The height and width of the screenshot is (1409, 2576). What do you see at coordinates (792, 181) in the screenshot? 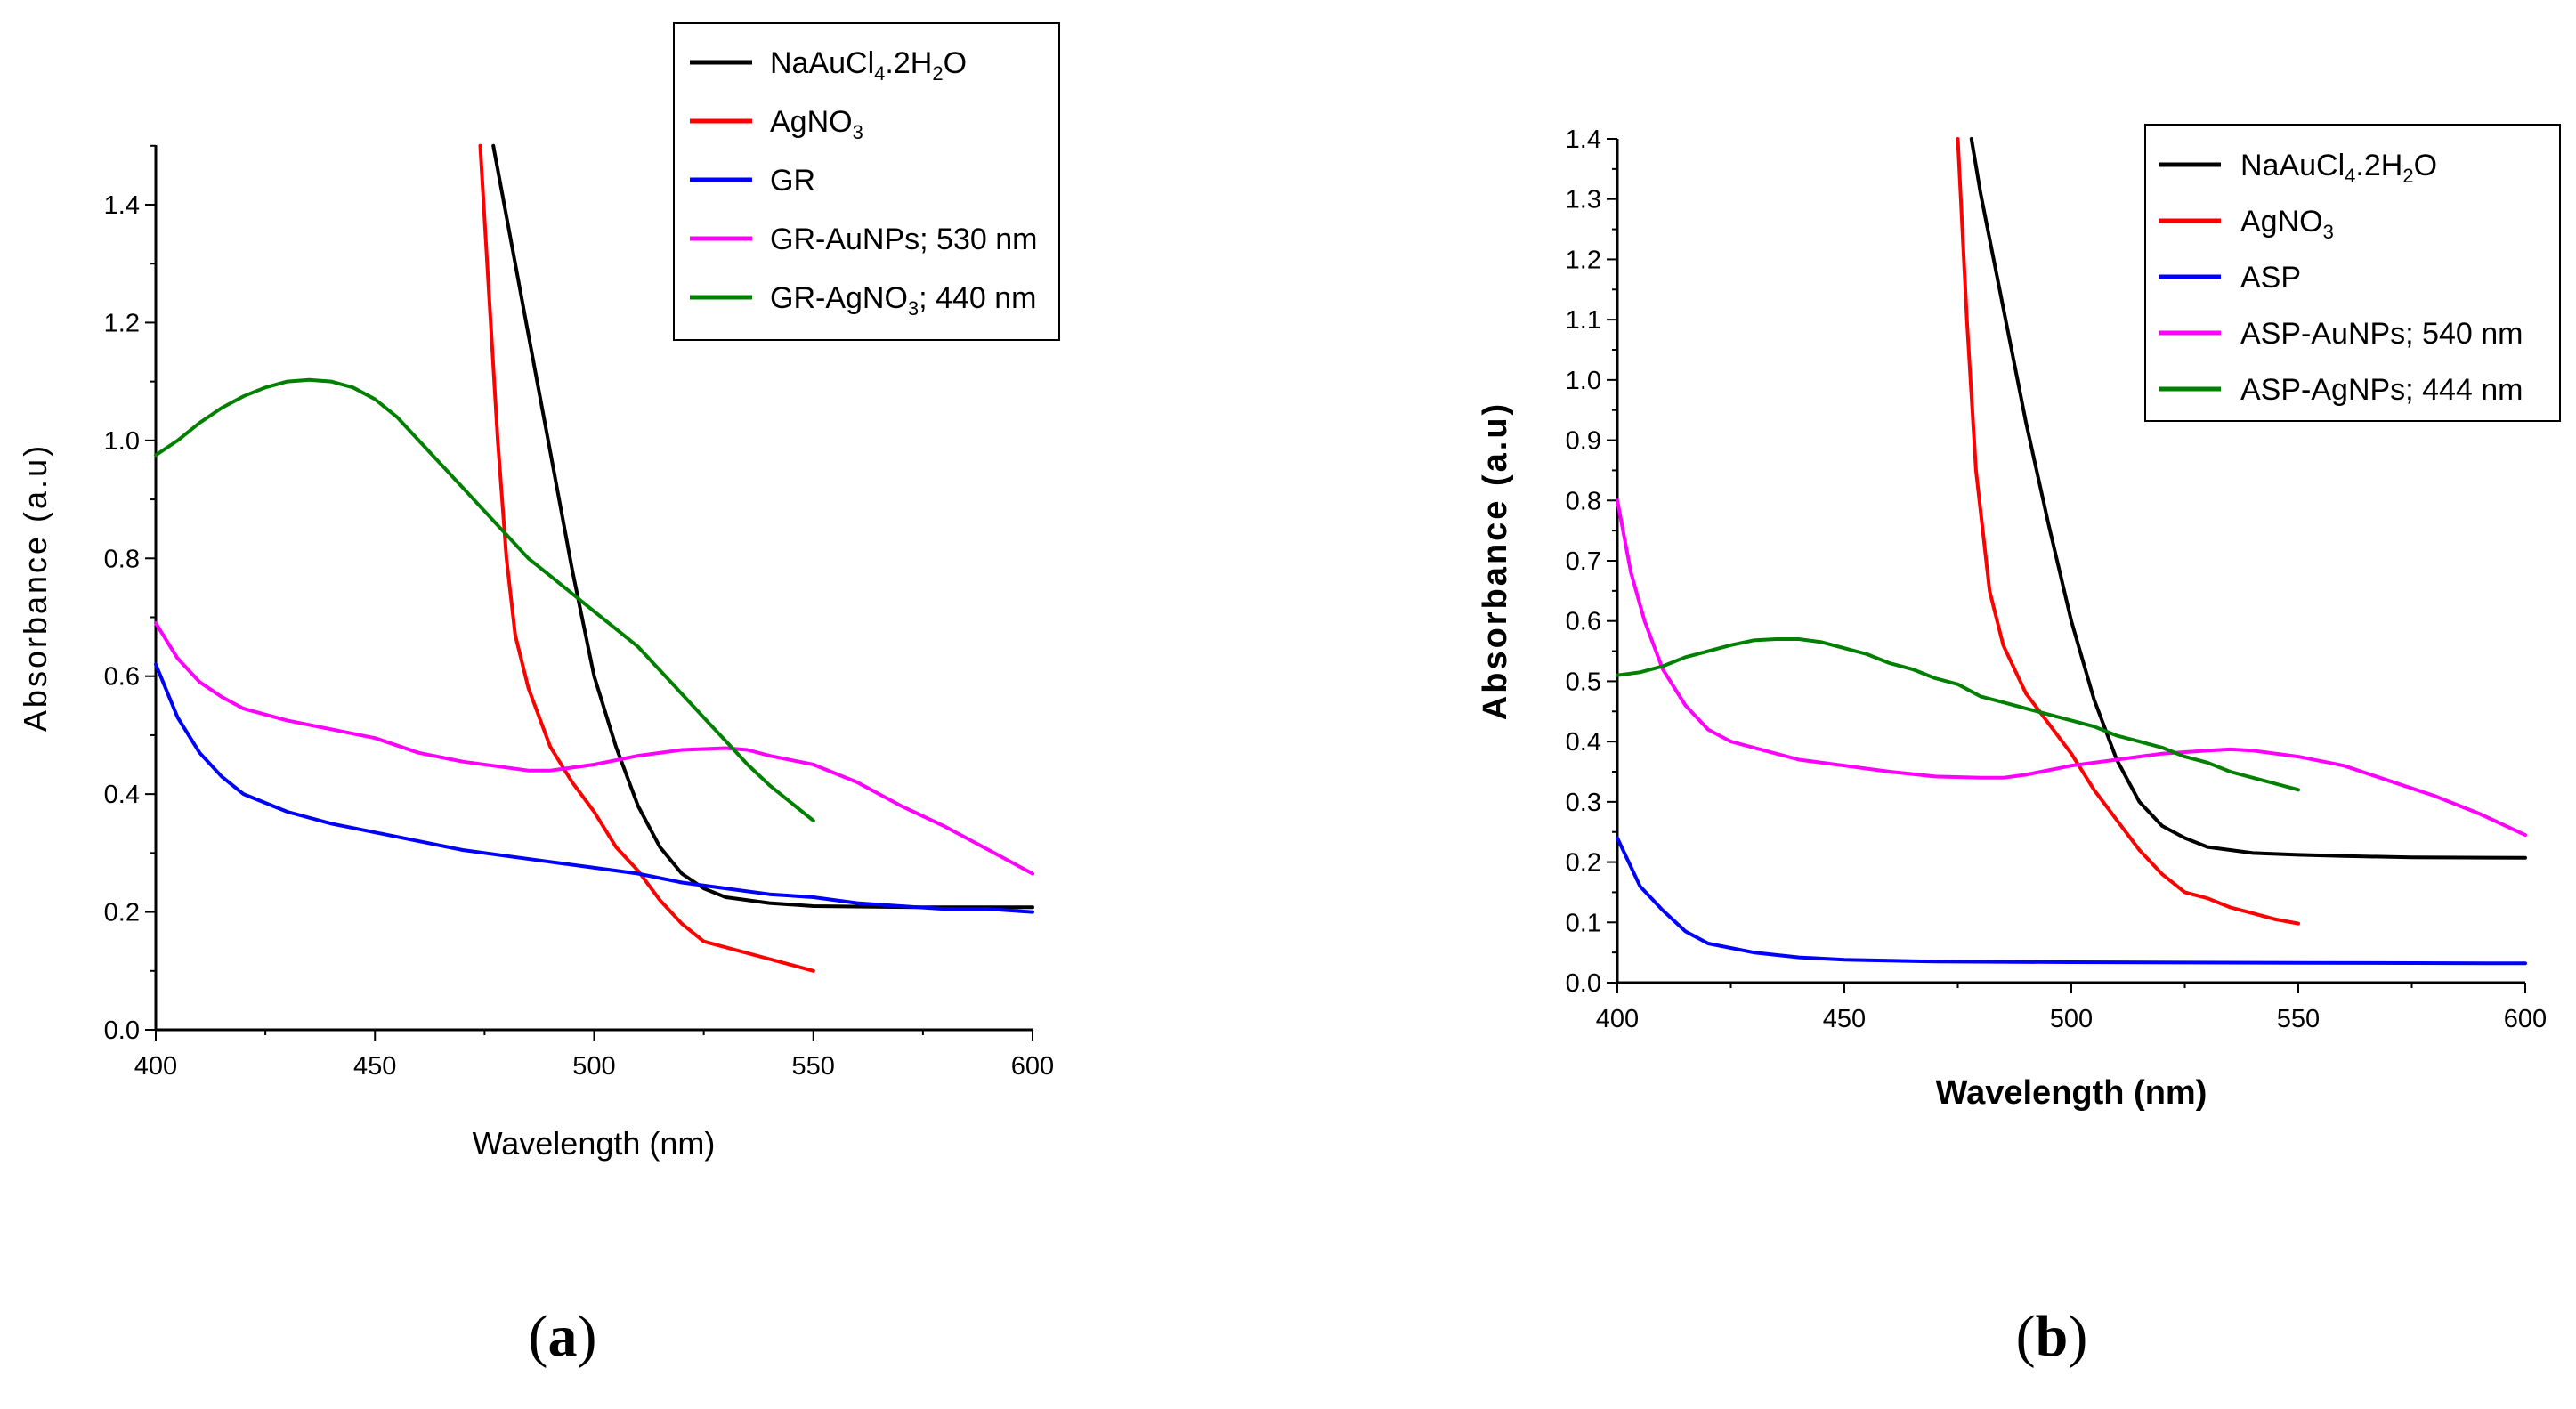
I see `legend-label: GR` at bounding box center [792, 181].